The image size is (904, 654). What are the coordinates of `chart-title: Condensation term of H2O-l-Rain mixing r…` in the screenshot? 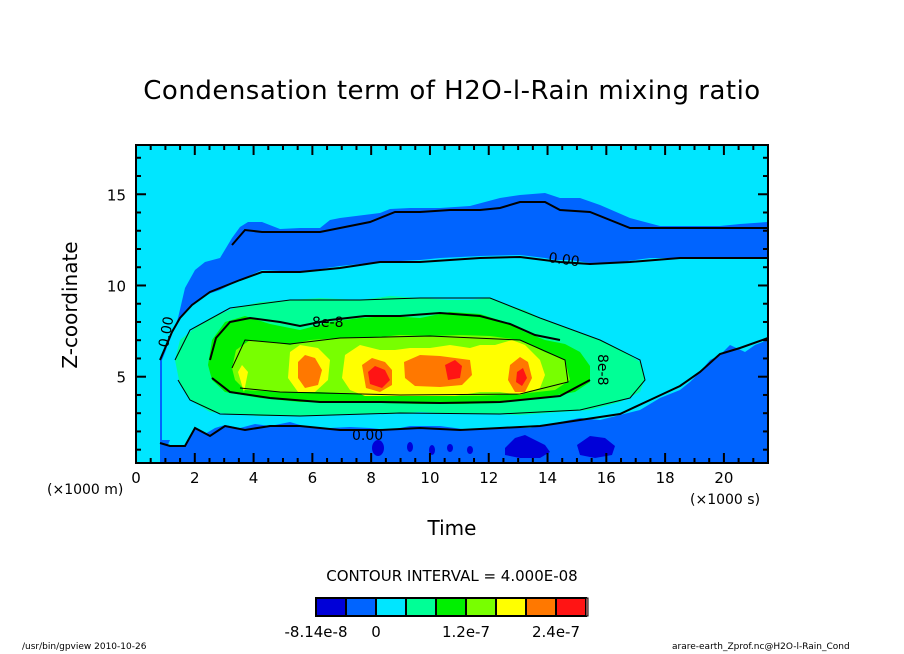 It's located at (452, 91).